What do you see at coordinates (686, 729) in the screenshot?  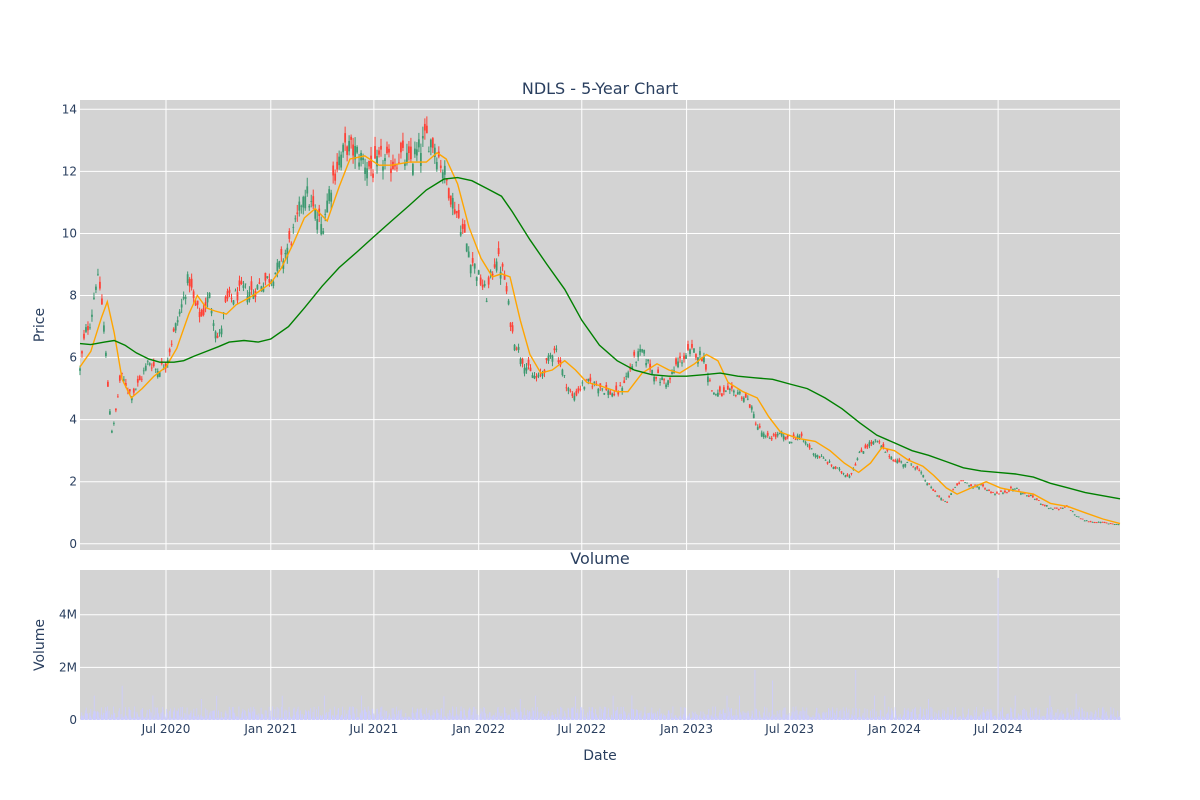 I see `x-tick-label: Jan 2023` at bounding box center [686, 729].